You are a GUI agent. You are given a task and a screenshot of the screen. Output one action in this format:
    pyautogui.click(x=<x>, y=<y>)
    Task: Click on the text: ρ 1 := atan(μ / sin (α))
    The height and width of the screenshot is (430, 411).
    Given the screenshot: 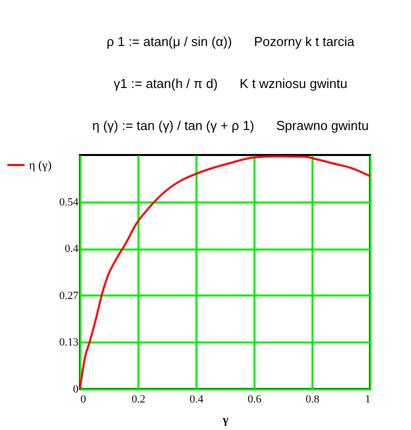 What is the action you would take?
    pyautogui.click(x=169, y=41)
    